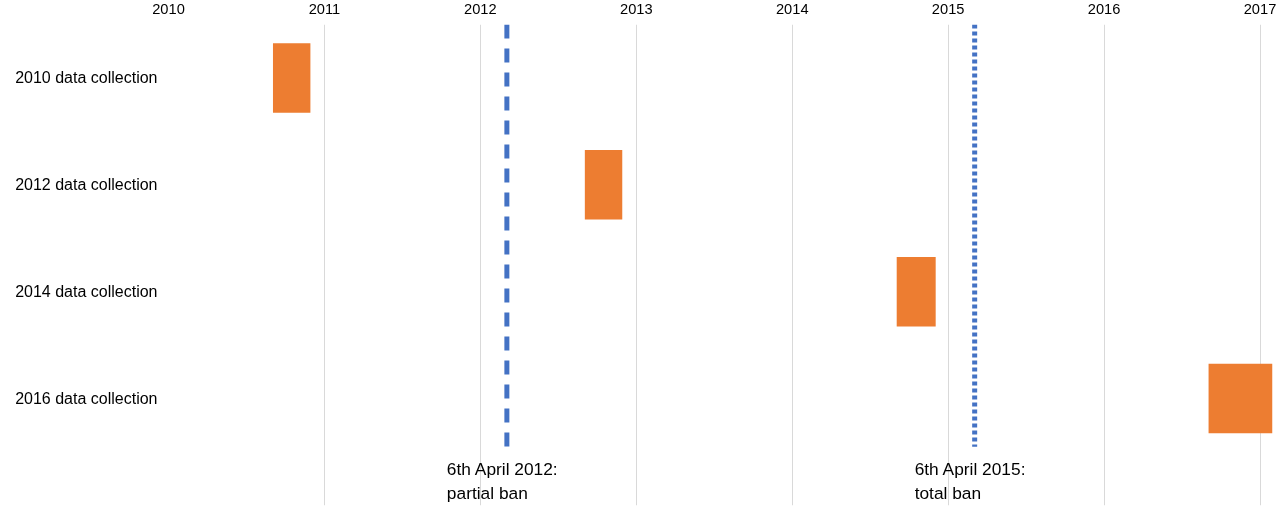 This screenshot has height=507, width=1280. What do you see at coordinates (792, 8) in the screenshot?
I see `x-tick-label: 2014` at bounding box center [792, 8].